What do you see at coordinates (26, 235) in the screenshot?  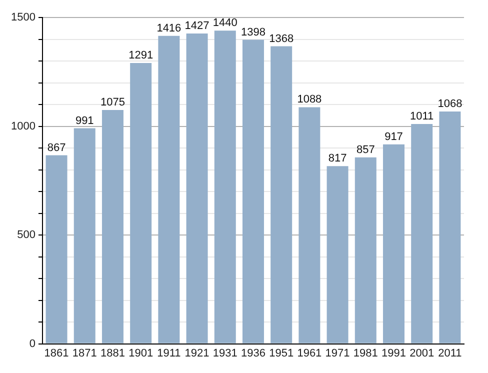 I see `y-tick-label: 500` at bounding box center [26, 235].